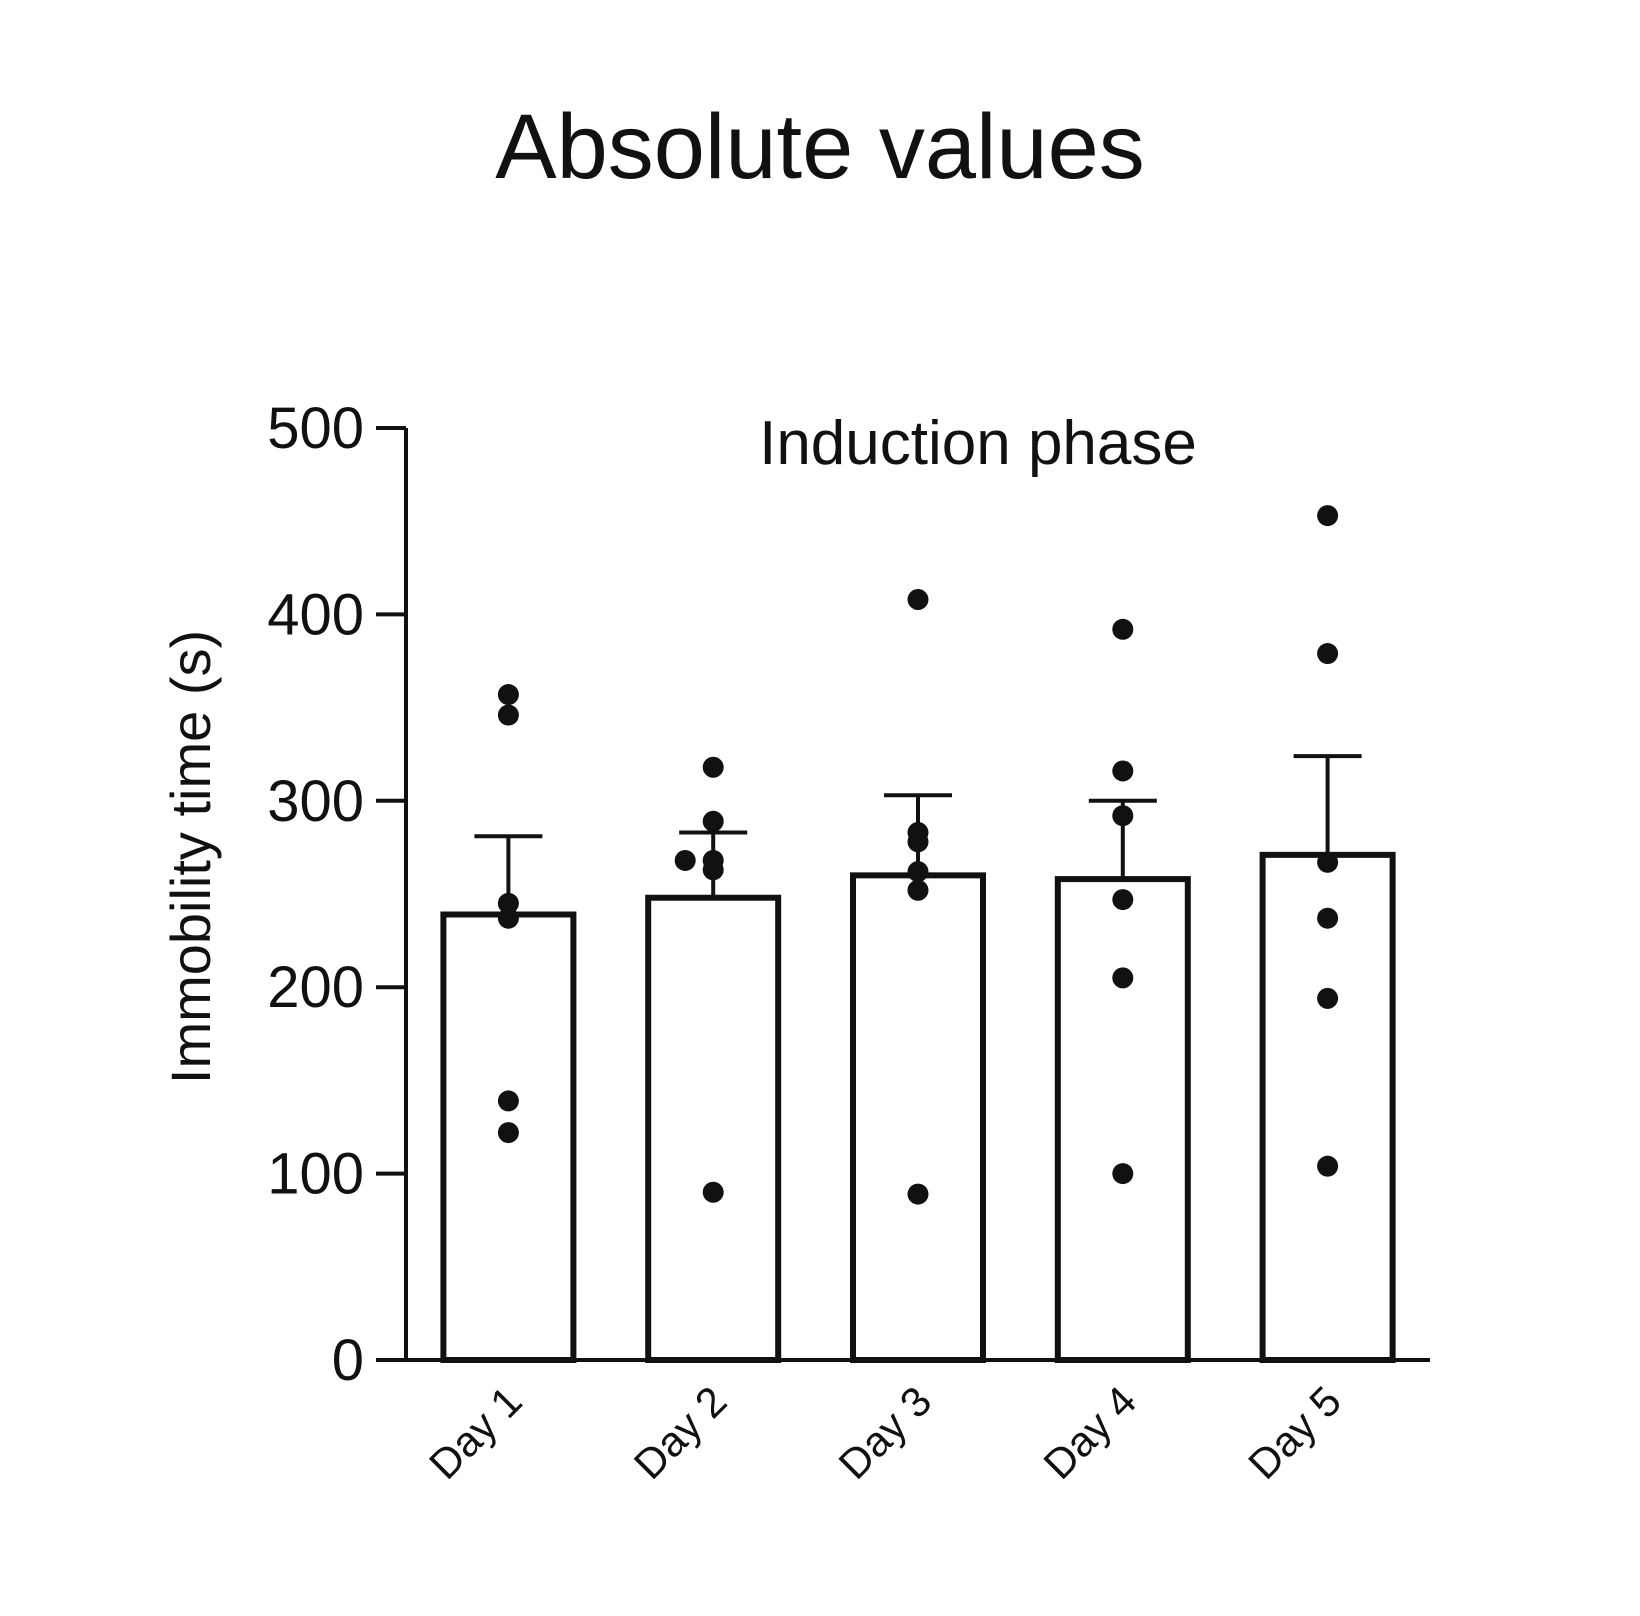  Describe the element at coordinates (190, 857) in the screenshot. I see `y-axis-label: Immobility time (s)` at that location.